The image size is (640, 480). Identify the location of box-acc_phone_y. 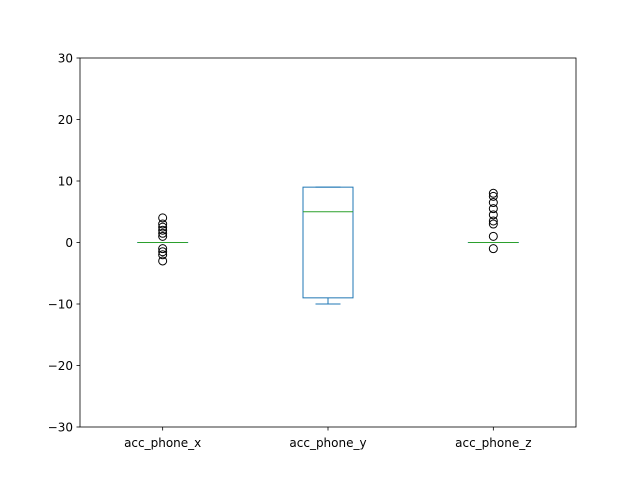
(328, 245).